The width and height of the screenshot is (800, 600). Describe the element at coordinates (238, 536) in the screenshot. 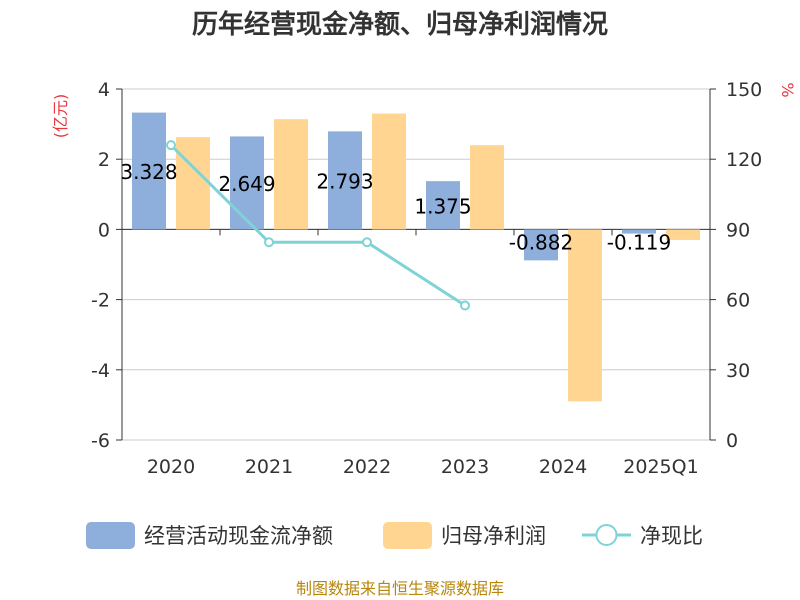

I see `legend-item-cashflow-label: 经营活动现金流净额` at that location.